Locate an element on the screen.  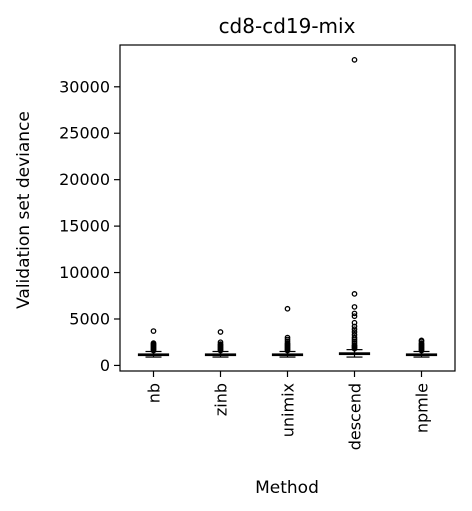
y-tick-label: 5000 is located at coordinates (89, 318).